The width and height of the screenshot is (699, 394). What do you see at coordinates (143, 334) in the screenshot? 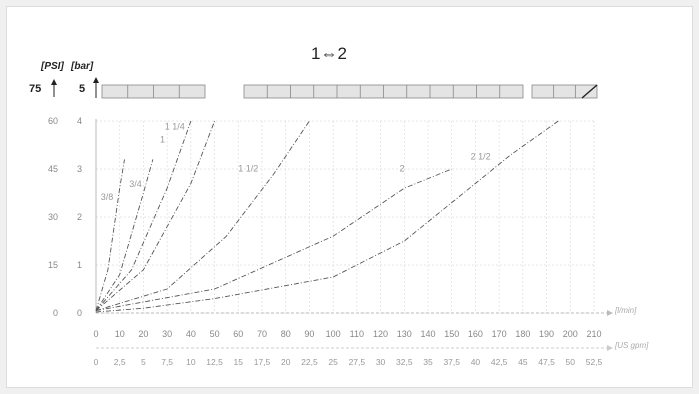
I see `x-tick-label-lpm: 20` at bounding box center [143, 334].